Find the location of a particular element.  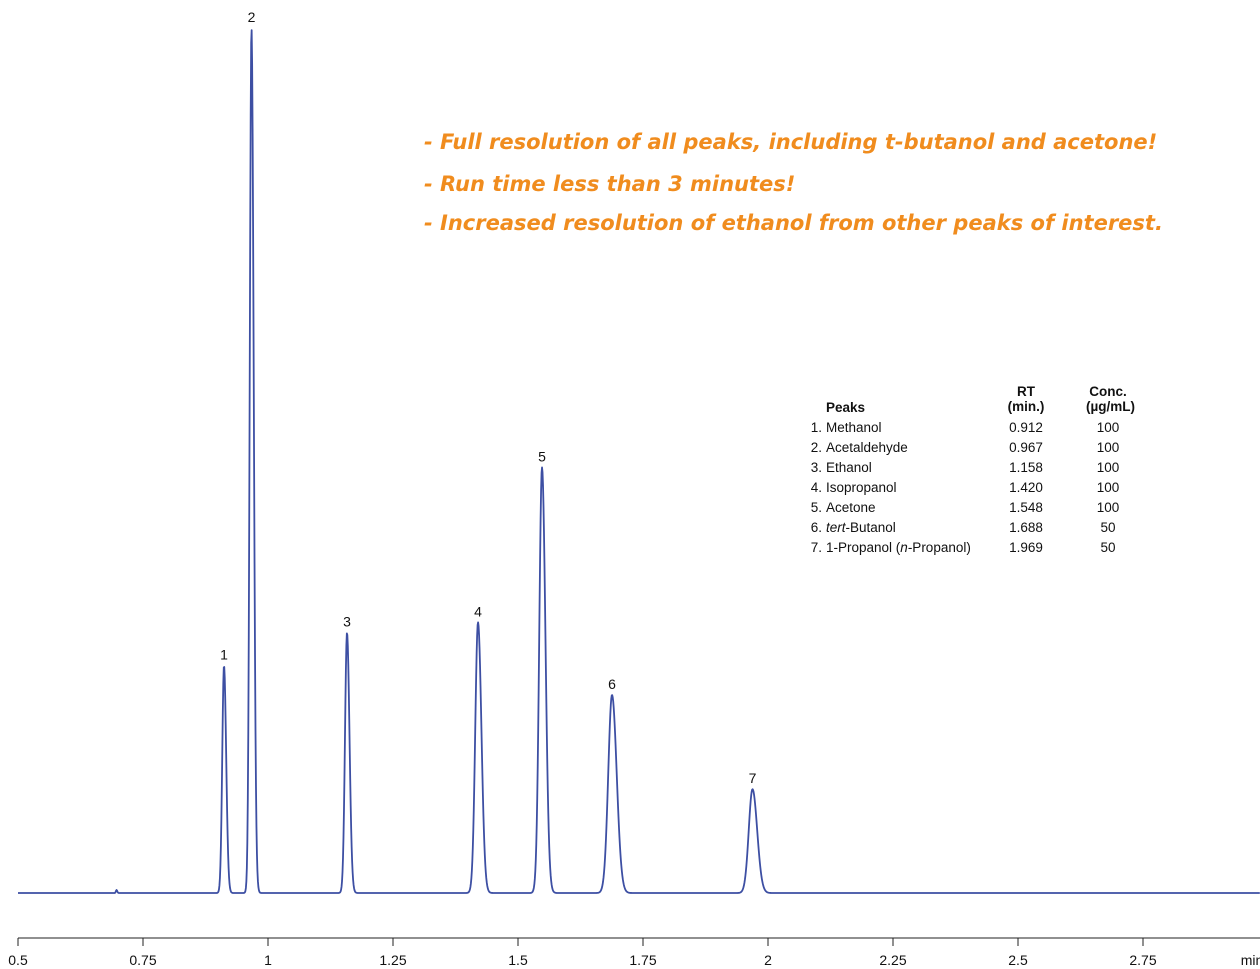

peak-name-part: 1-Propanol ( is located at coordinates (863, 547).